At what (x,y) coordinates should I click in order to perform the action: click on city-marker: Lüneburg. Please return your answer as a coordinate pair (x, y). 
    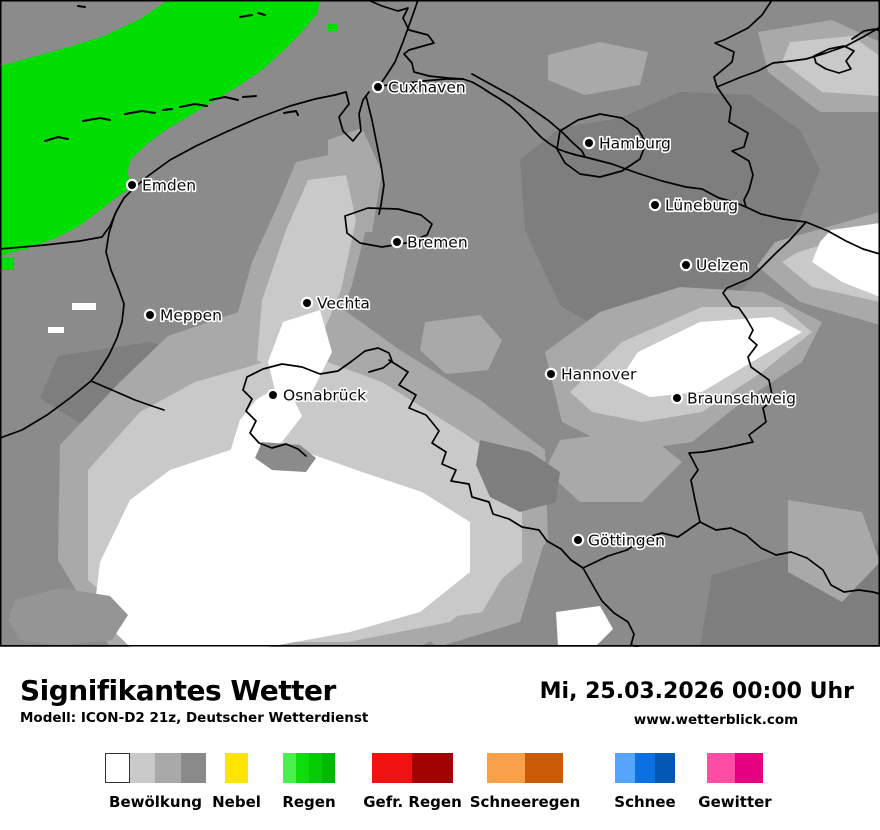
    Looking at the image, I should click on (694, 205).